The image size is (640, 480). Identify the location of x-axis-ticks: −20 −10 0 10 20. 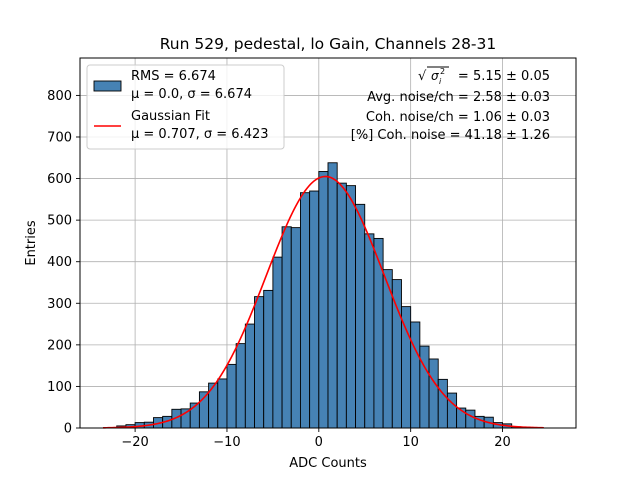
(316, 439).